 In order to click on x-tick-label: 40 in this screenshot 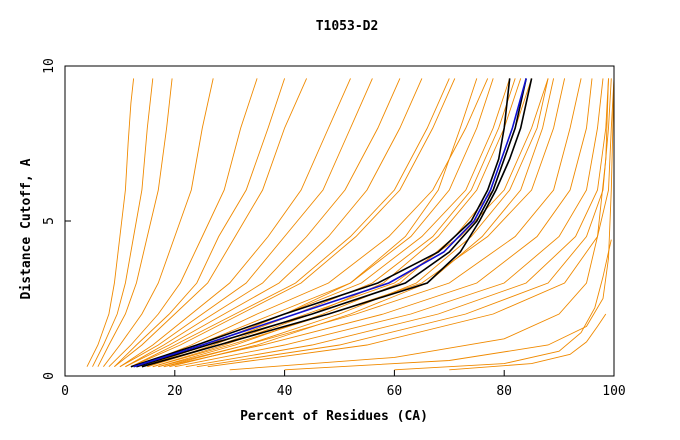, I will do `click(285, 391)`.